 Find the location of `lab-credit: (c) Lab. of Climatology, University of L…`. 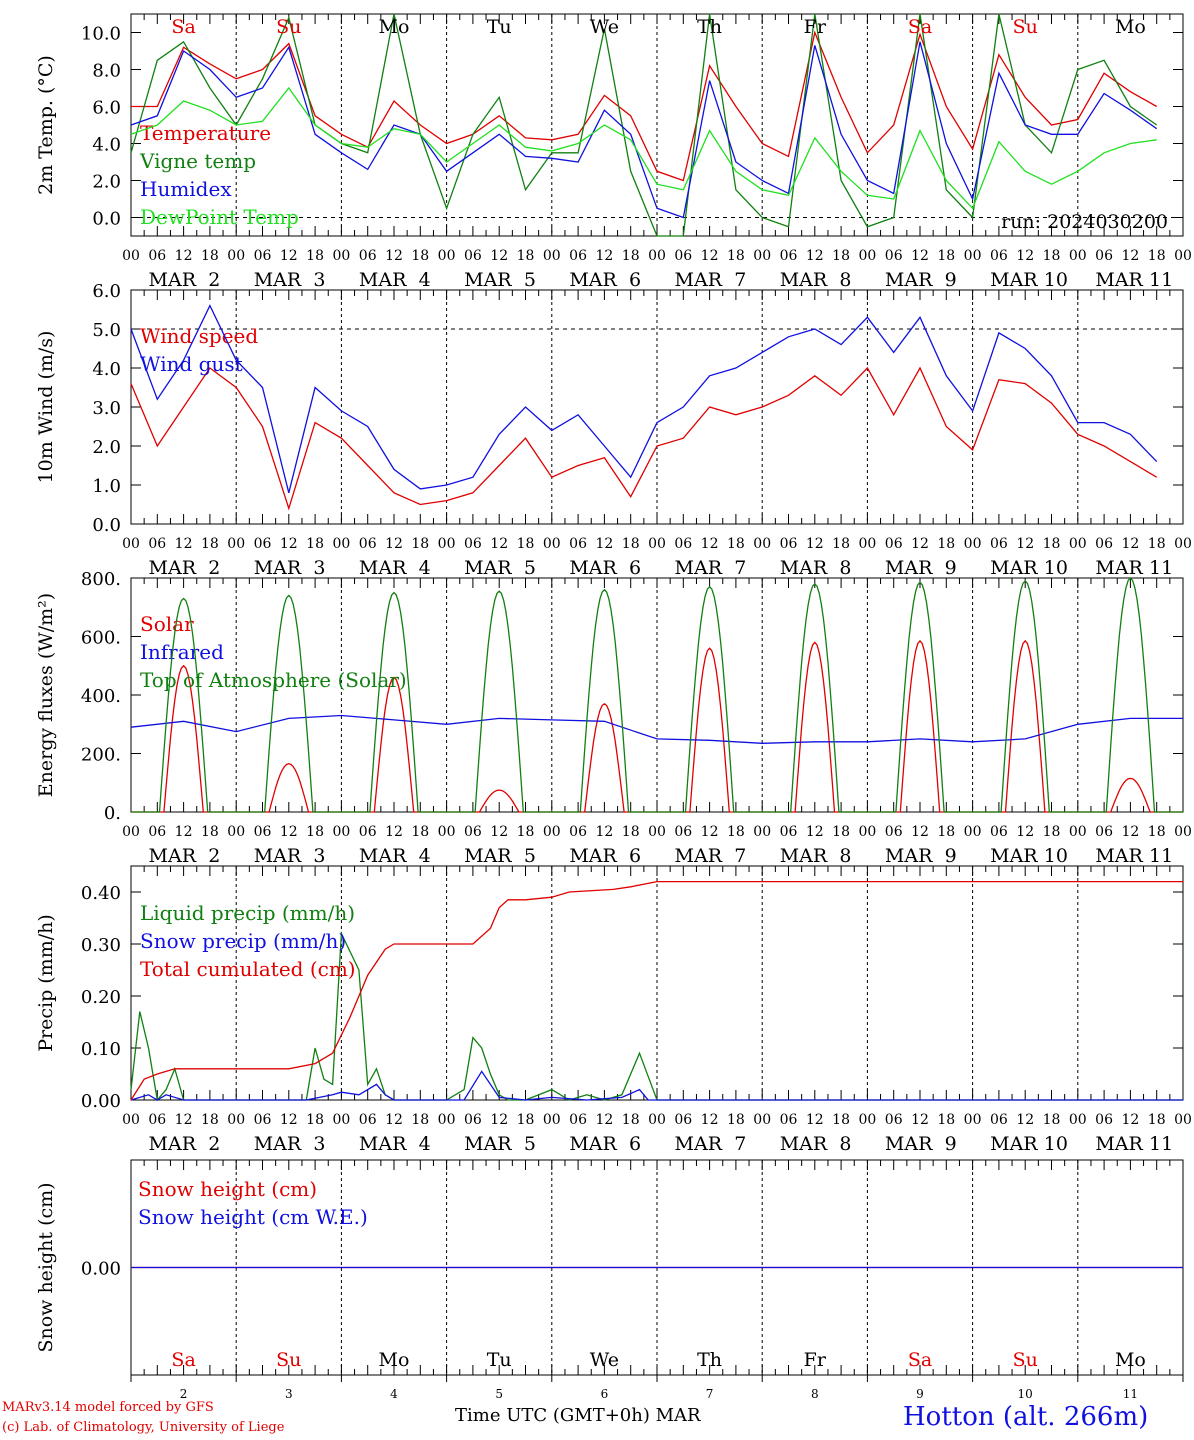

lab-credit: (c) Lab. of Climatology, University of L… is located at coordinates (143, 1427).